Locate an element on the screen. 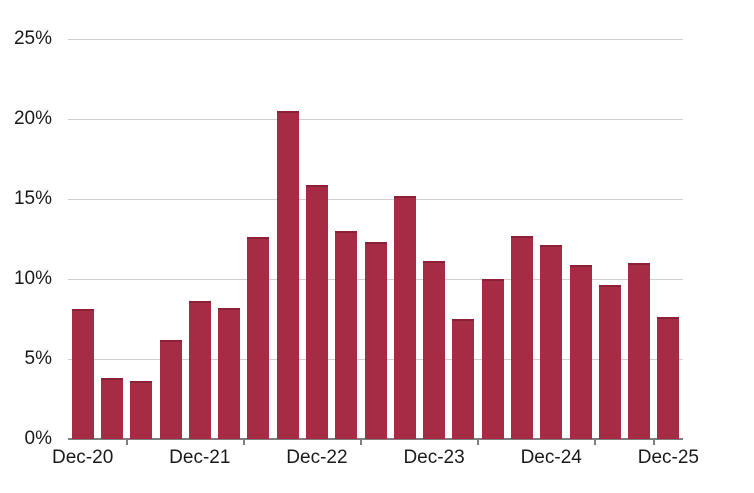 The height and width of the screenshot is (493, 754). x-axis-tick-label: Dec-23 is located at coordinates (434, 457).